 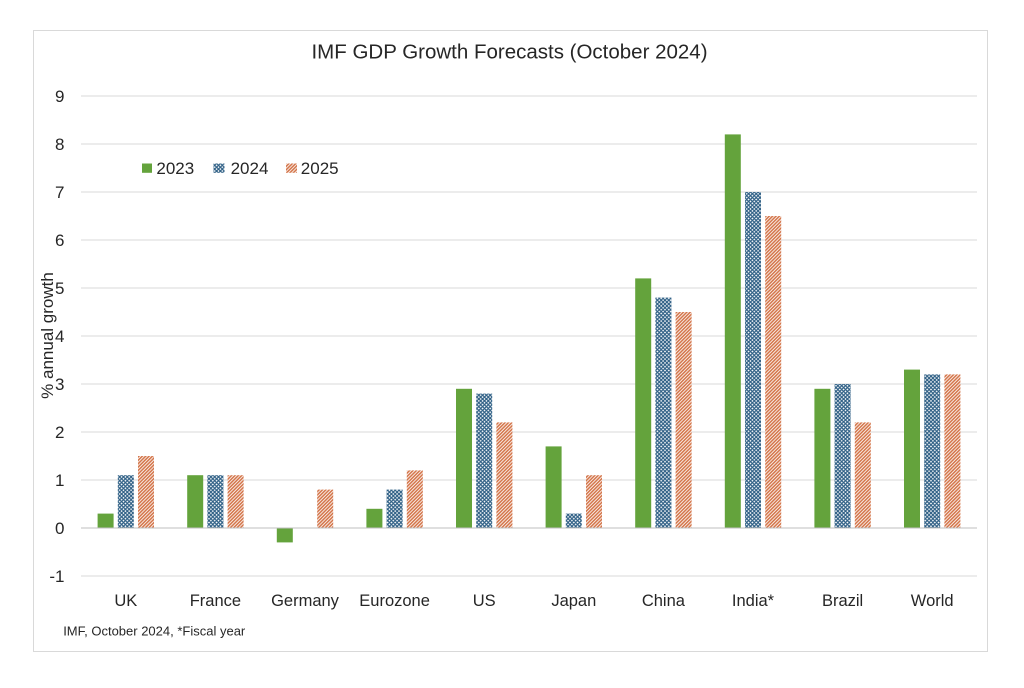 What do you see at coordinates (484, 601) in the screenshot?
I see `svg-text: US` at bounding box center [484, 601].